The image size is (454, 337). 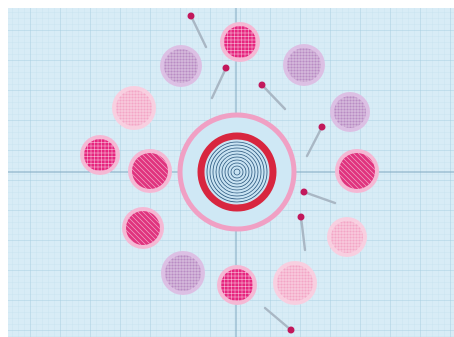 I want to click on patch-right-striped-magenta, so click(x=356, y=171).